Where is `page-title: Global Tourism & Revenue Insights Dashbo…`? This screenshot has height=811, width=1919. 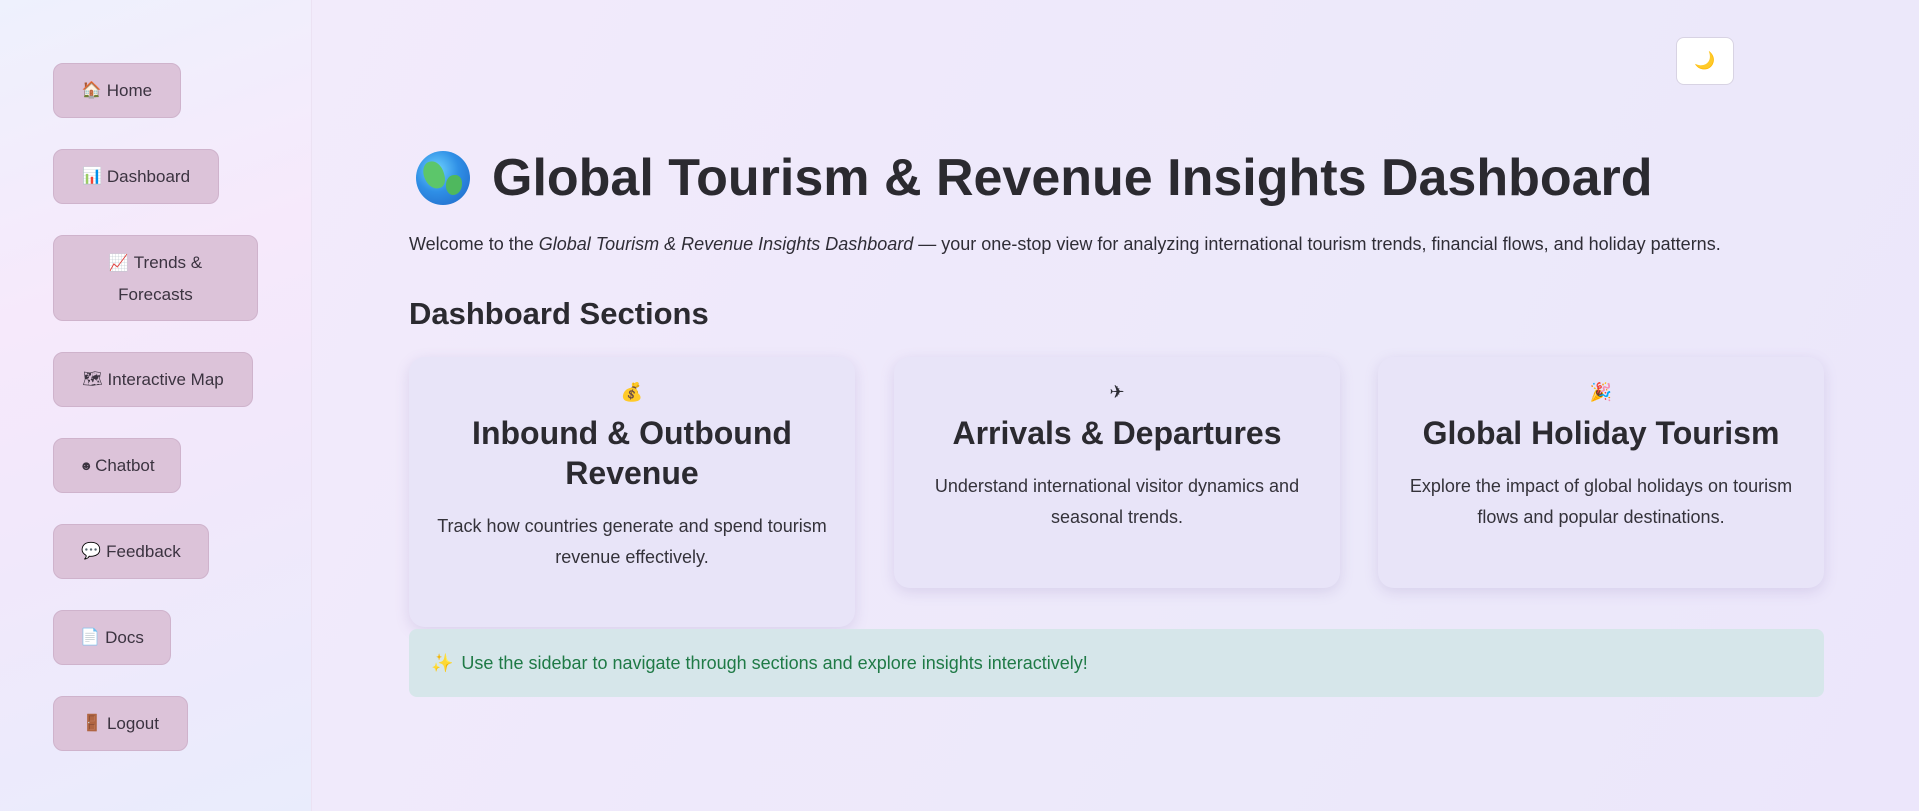
page-title: Global Tourism & Revenue Insights Dashbo… is located at coordinates (1072, 178).